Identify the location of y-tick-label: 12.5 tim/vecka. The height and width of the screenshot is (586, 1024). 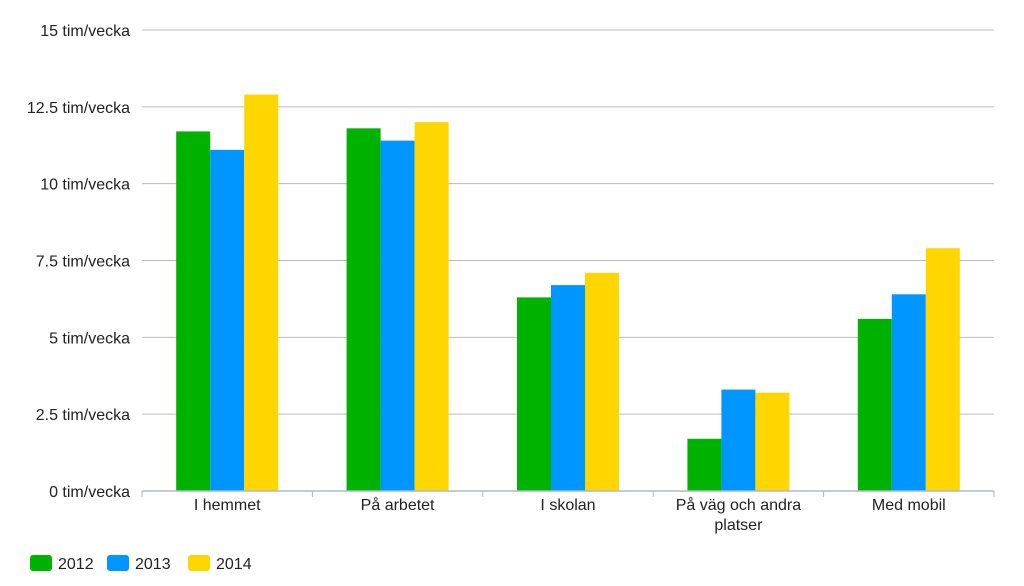
(78, 108).